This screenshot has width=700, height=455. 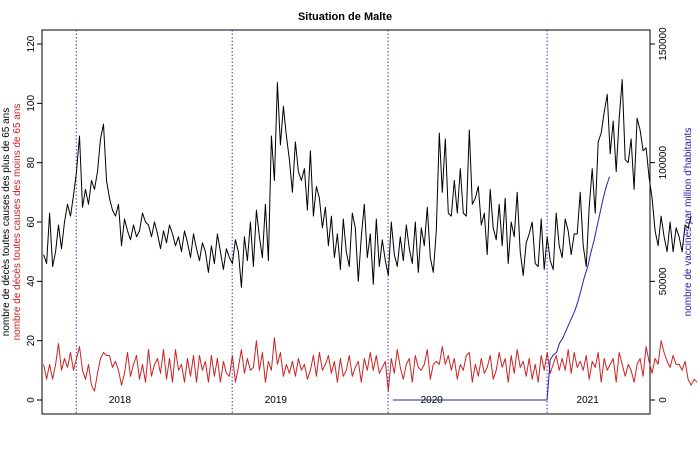 I want to click on left-tick-label: 20, so click(x=31, y=341).